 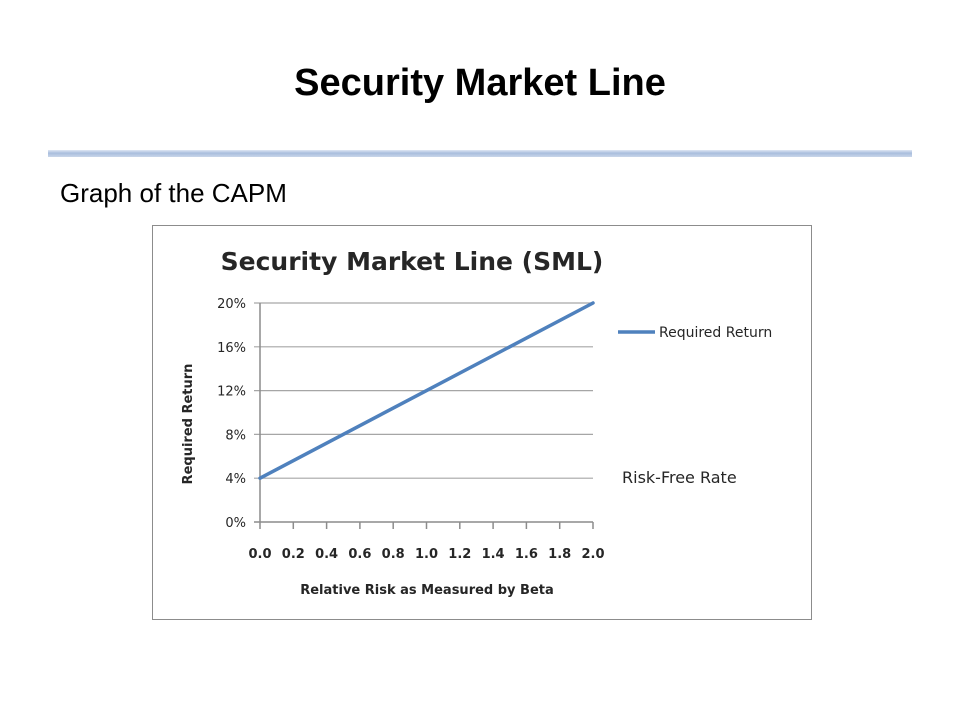 I want to click on x-tick-label: 1.6, so click(x=526, y=554).